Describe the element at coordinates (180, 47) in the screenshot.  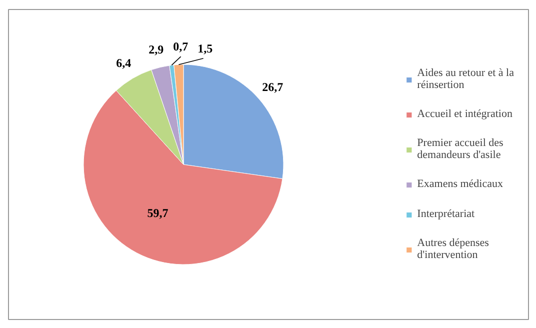
I see `data-label: 0,7` at that location.